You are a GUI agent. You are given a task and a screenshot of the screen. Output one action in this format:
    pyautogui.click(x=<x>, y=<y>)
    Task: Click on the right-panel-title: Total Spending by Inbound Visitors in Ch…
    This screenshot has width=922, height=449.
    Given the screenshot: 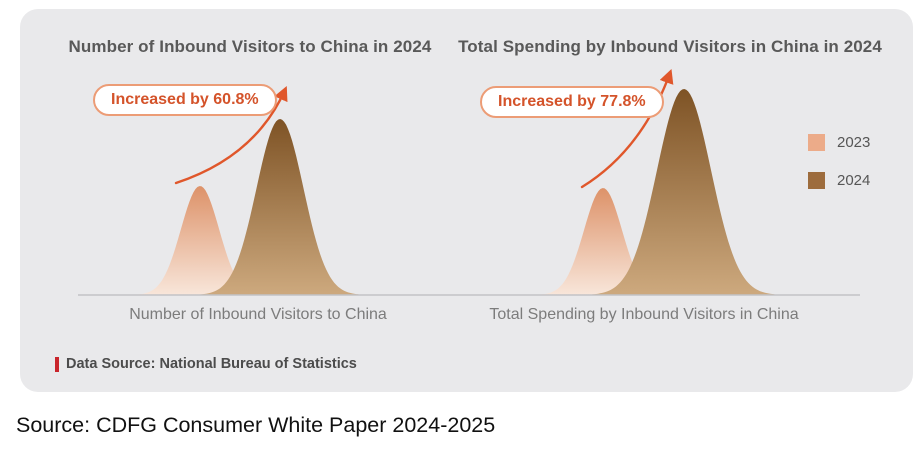 What is the action you would take?
    pyautogui.click(x=670, y=46)
    